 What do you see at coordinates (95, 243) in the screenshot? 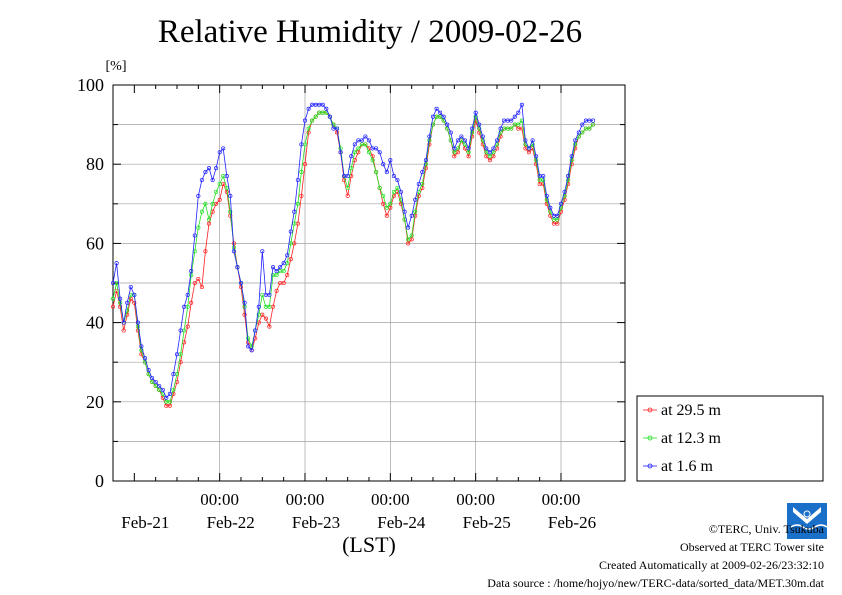
I see `y-tick-label: 60` at bounding box center [95, 243].